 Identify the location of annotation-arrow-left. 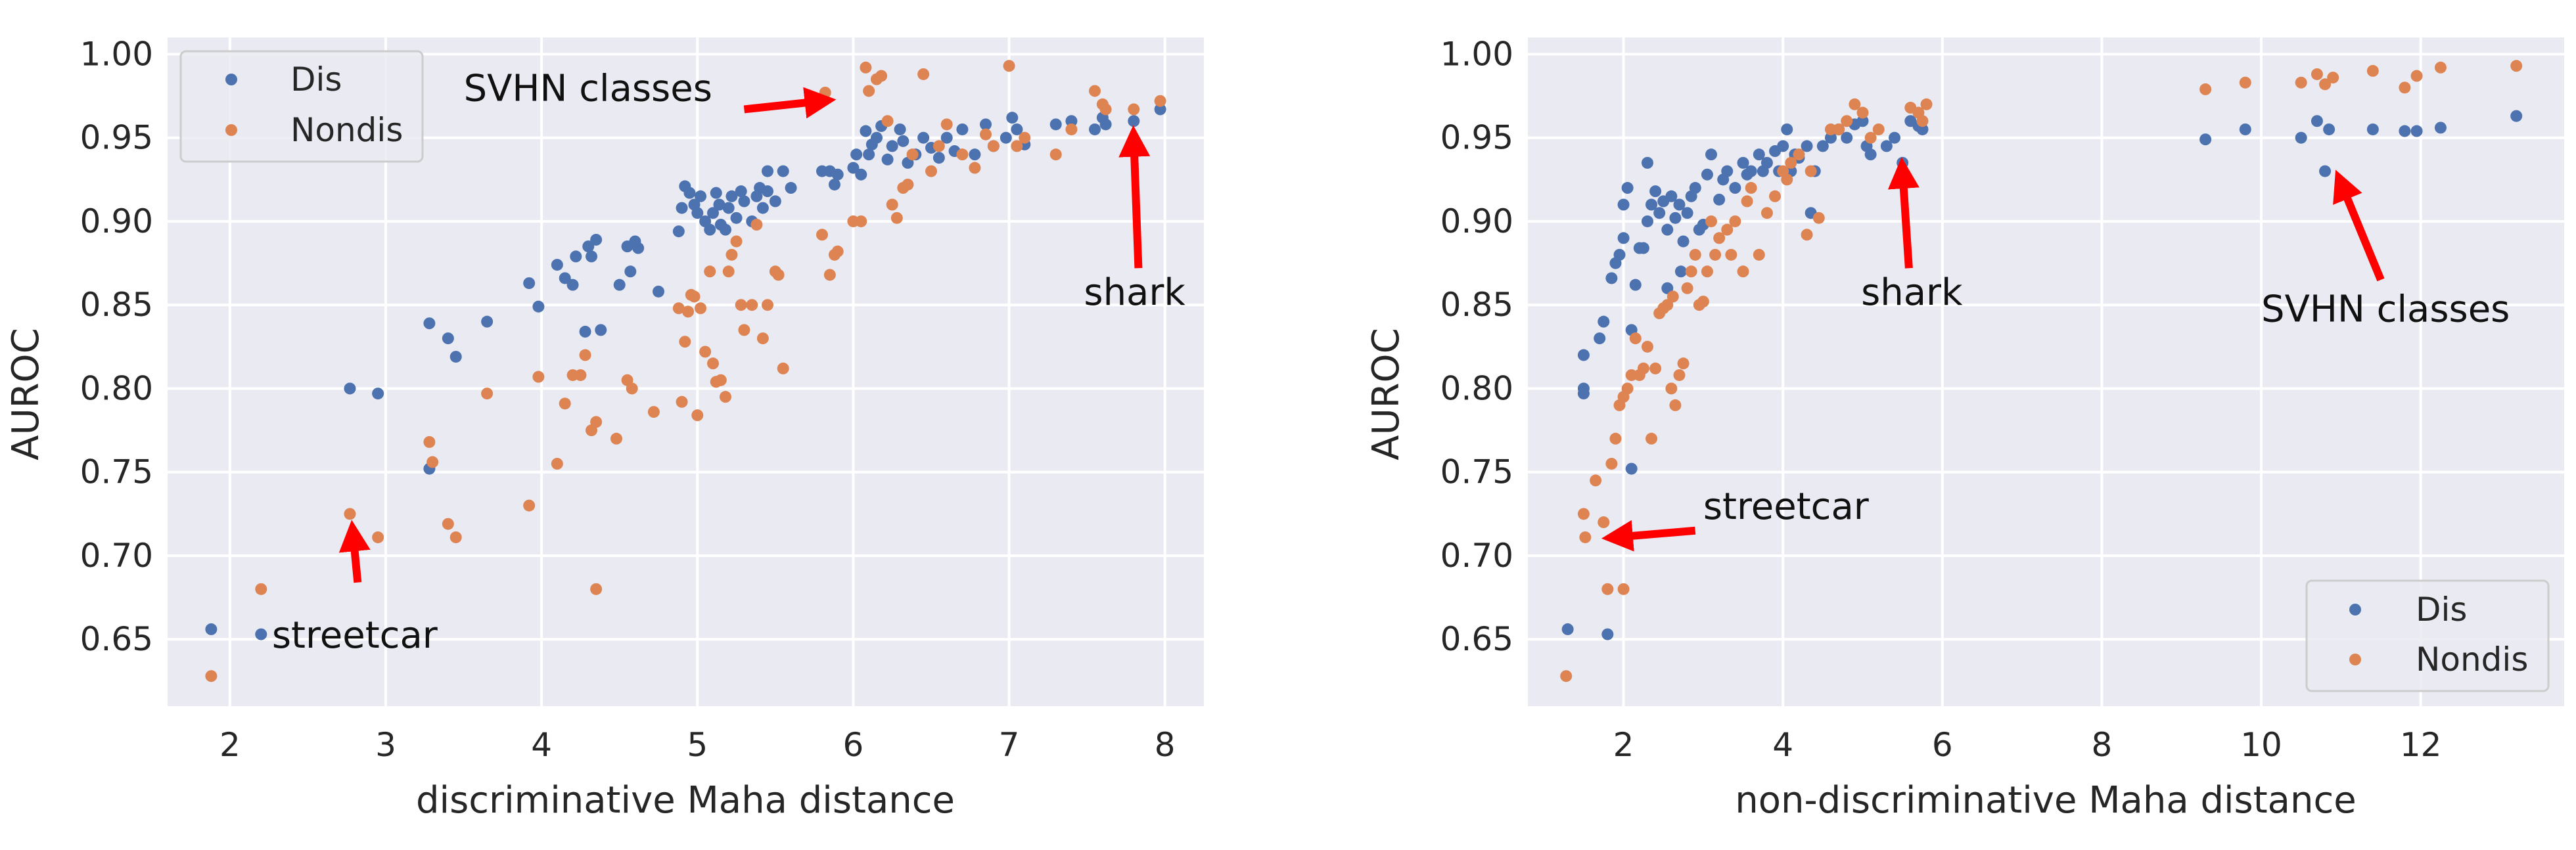
(1134, 197).